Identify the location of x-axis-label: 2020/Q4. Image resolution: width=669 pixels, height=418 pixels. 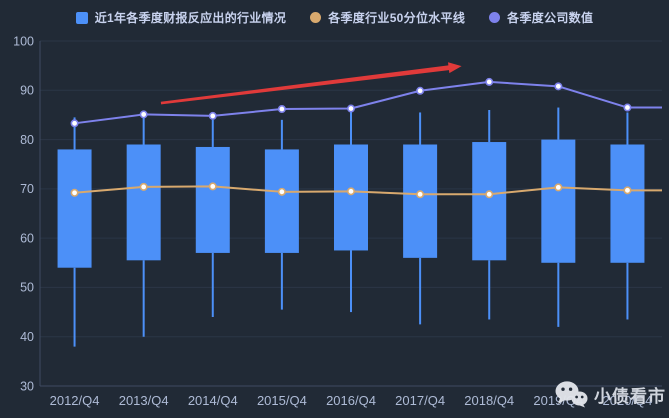
(628, 400).